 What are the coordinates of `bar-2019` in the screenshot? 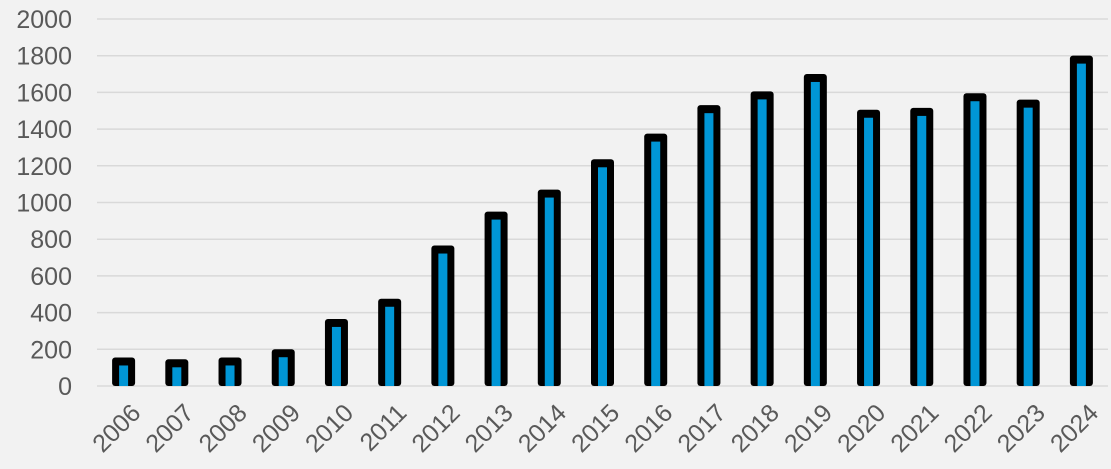 It's located at (815, 229).